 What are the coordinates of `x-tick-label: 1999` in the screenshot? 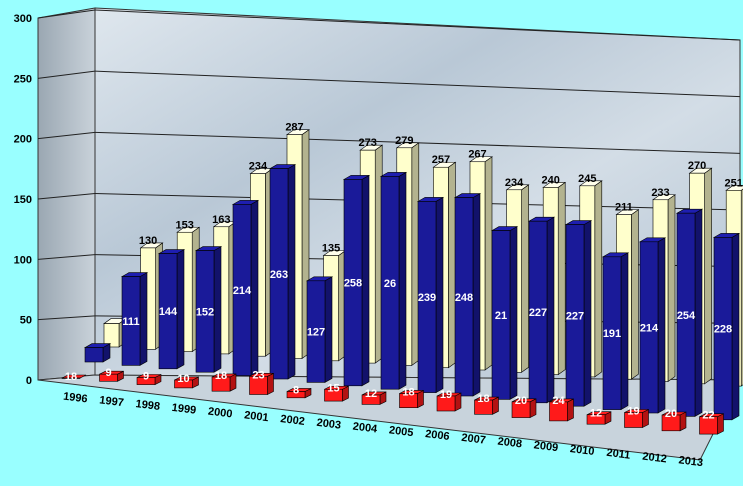 It's located at (184, 409).